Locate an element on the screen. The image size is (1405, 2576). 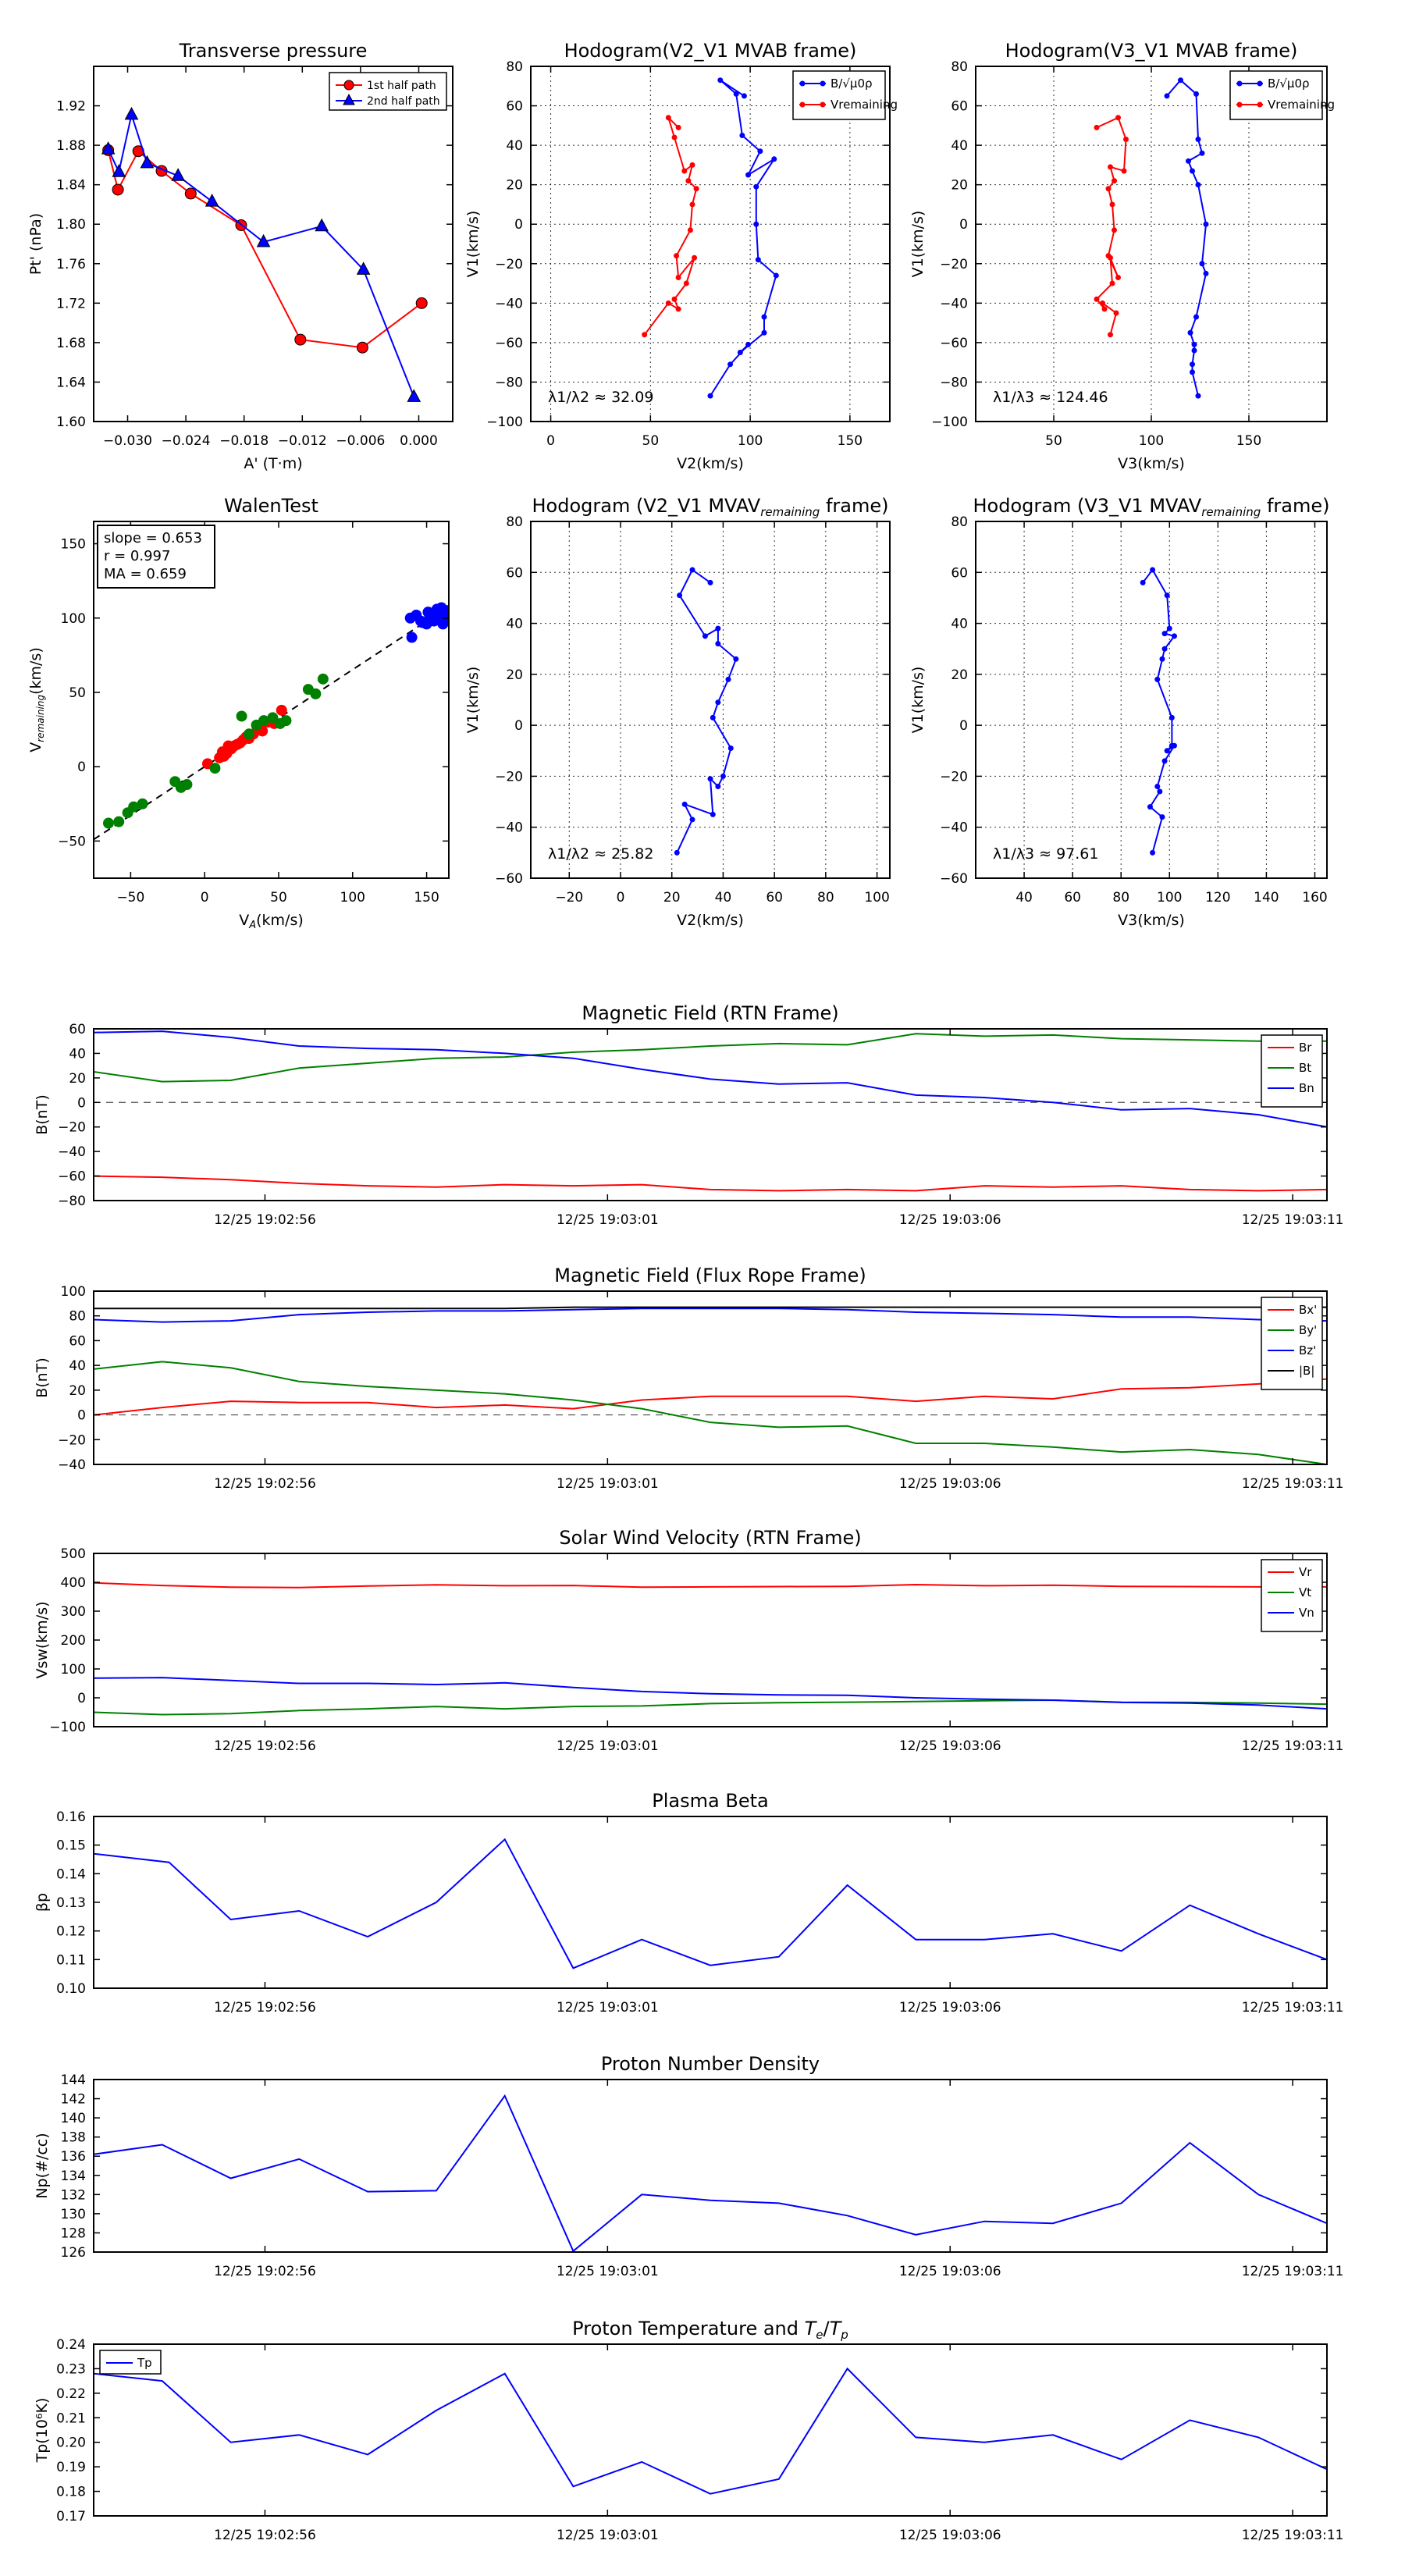
label-part: remaining is located at coordinates (40, 718).